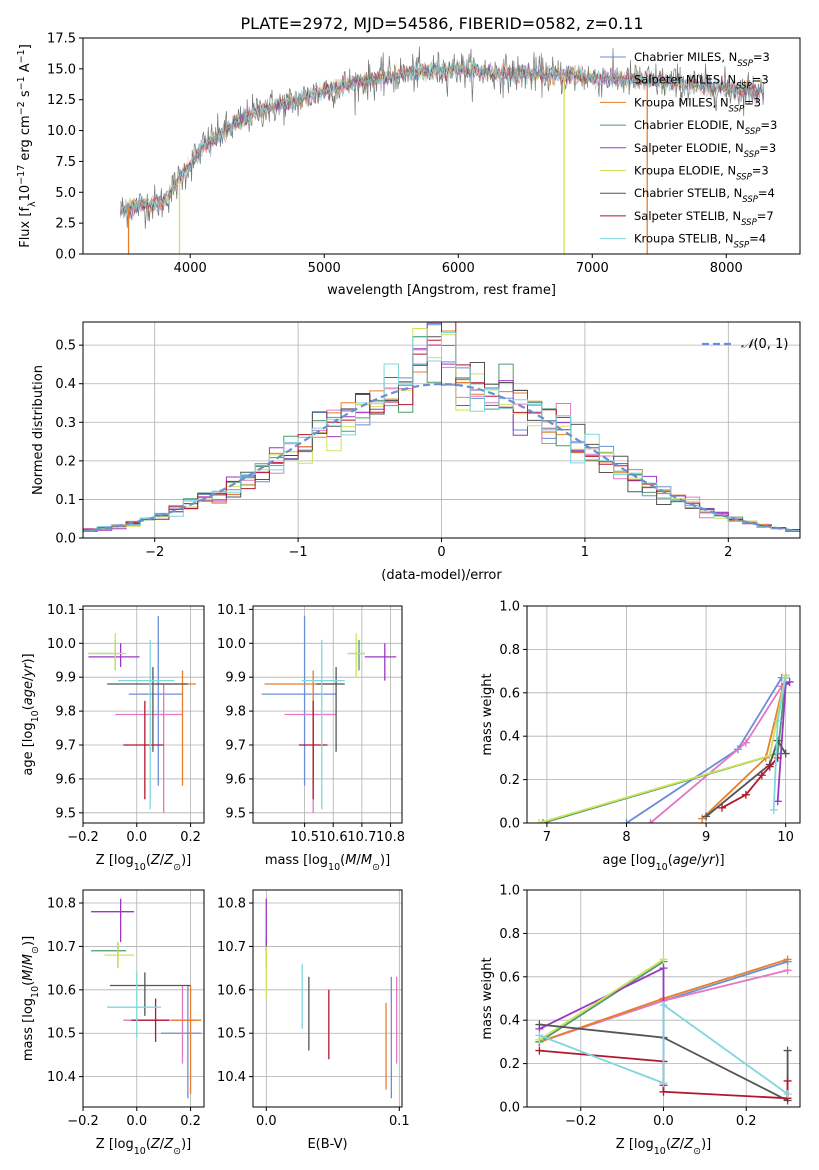 The image size is (819, 1170). What do you see at coordinates (487, 714) in the screenshot?
I see `y-axis-label: mass weight` at bounding box center [487, 714].